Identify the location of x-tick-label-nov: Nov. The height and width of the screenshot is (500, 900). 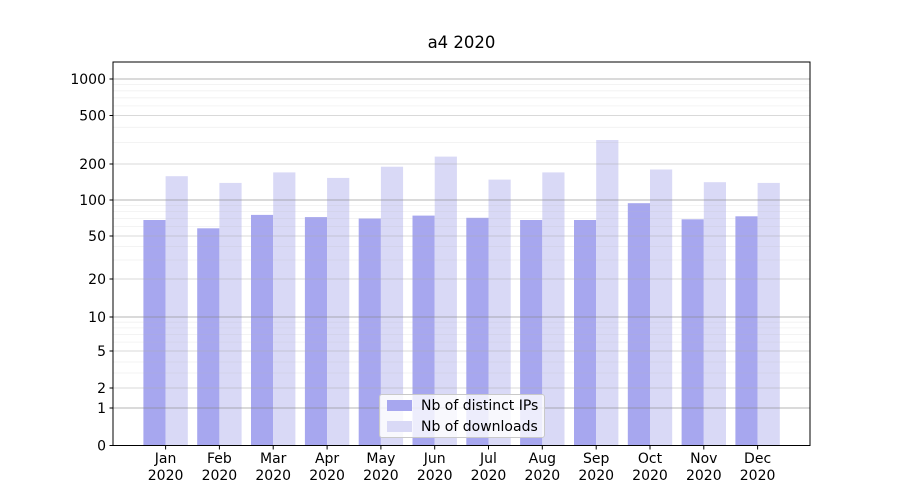
(703, 459).